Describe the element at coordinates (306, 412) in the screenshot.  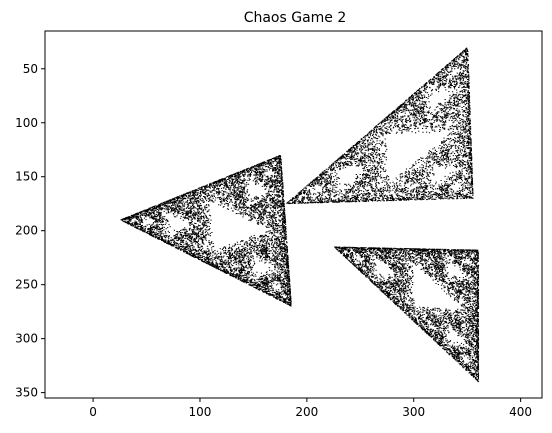
I see `x-tick-label: 200` at that location.